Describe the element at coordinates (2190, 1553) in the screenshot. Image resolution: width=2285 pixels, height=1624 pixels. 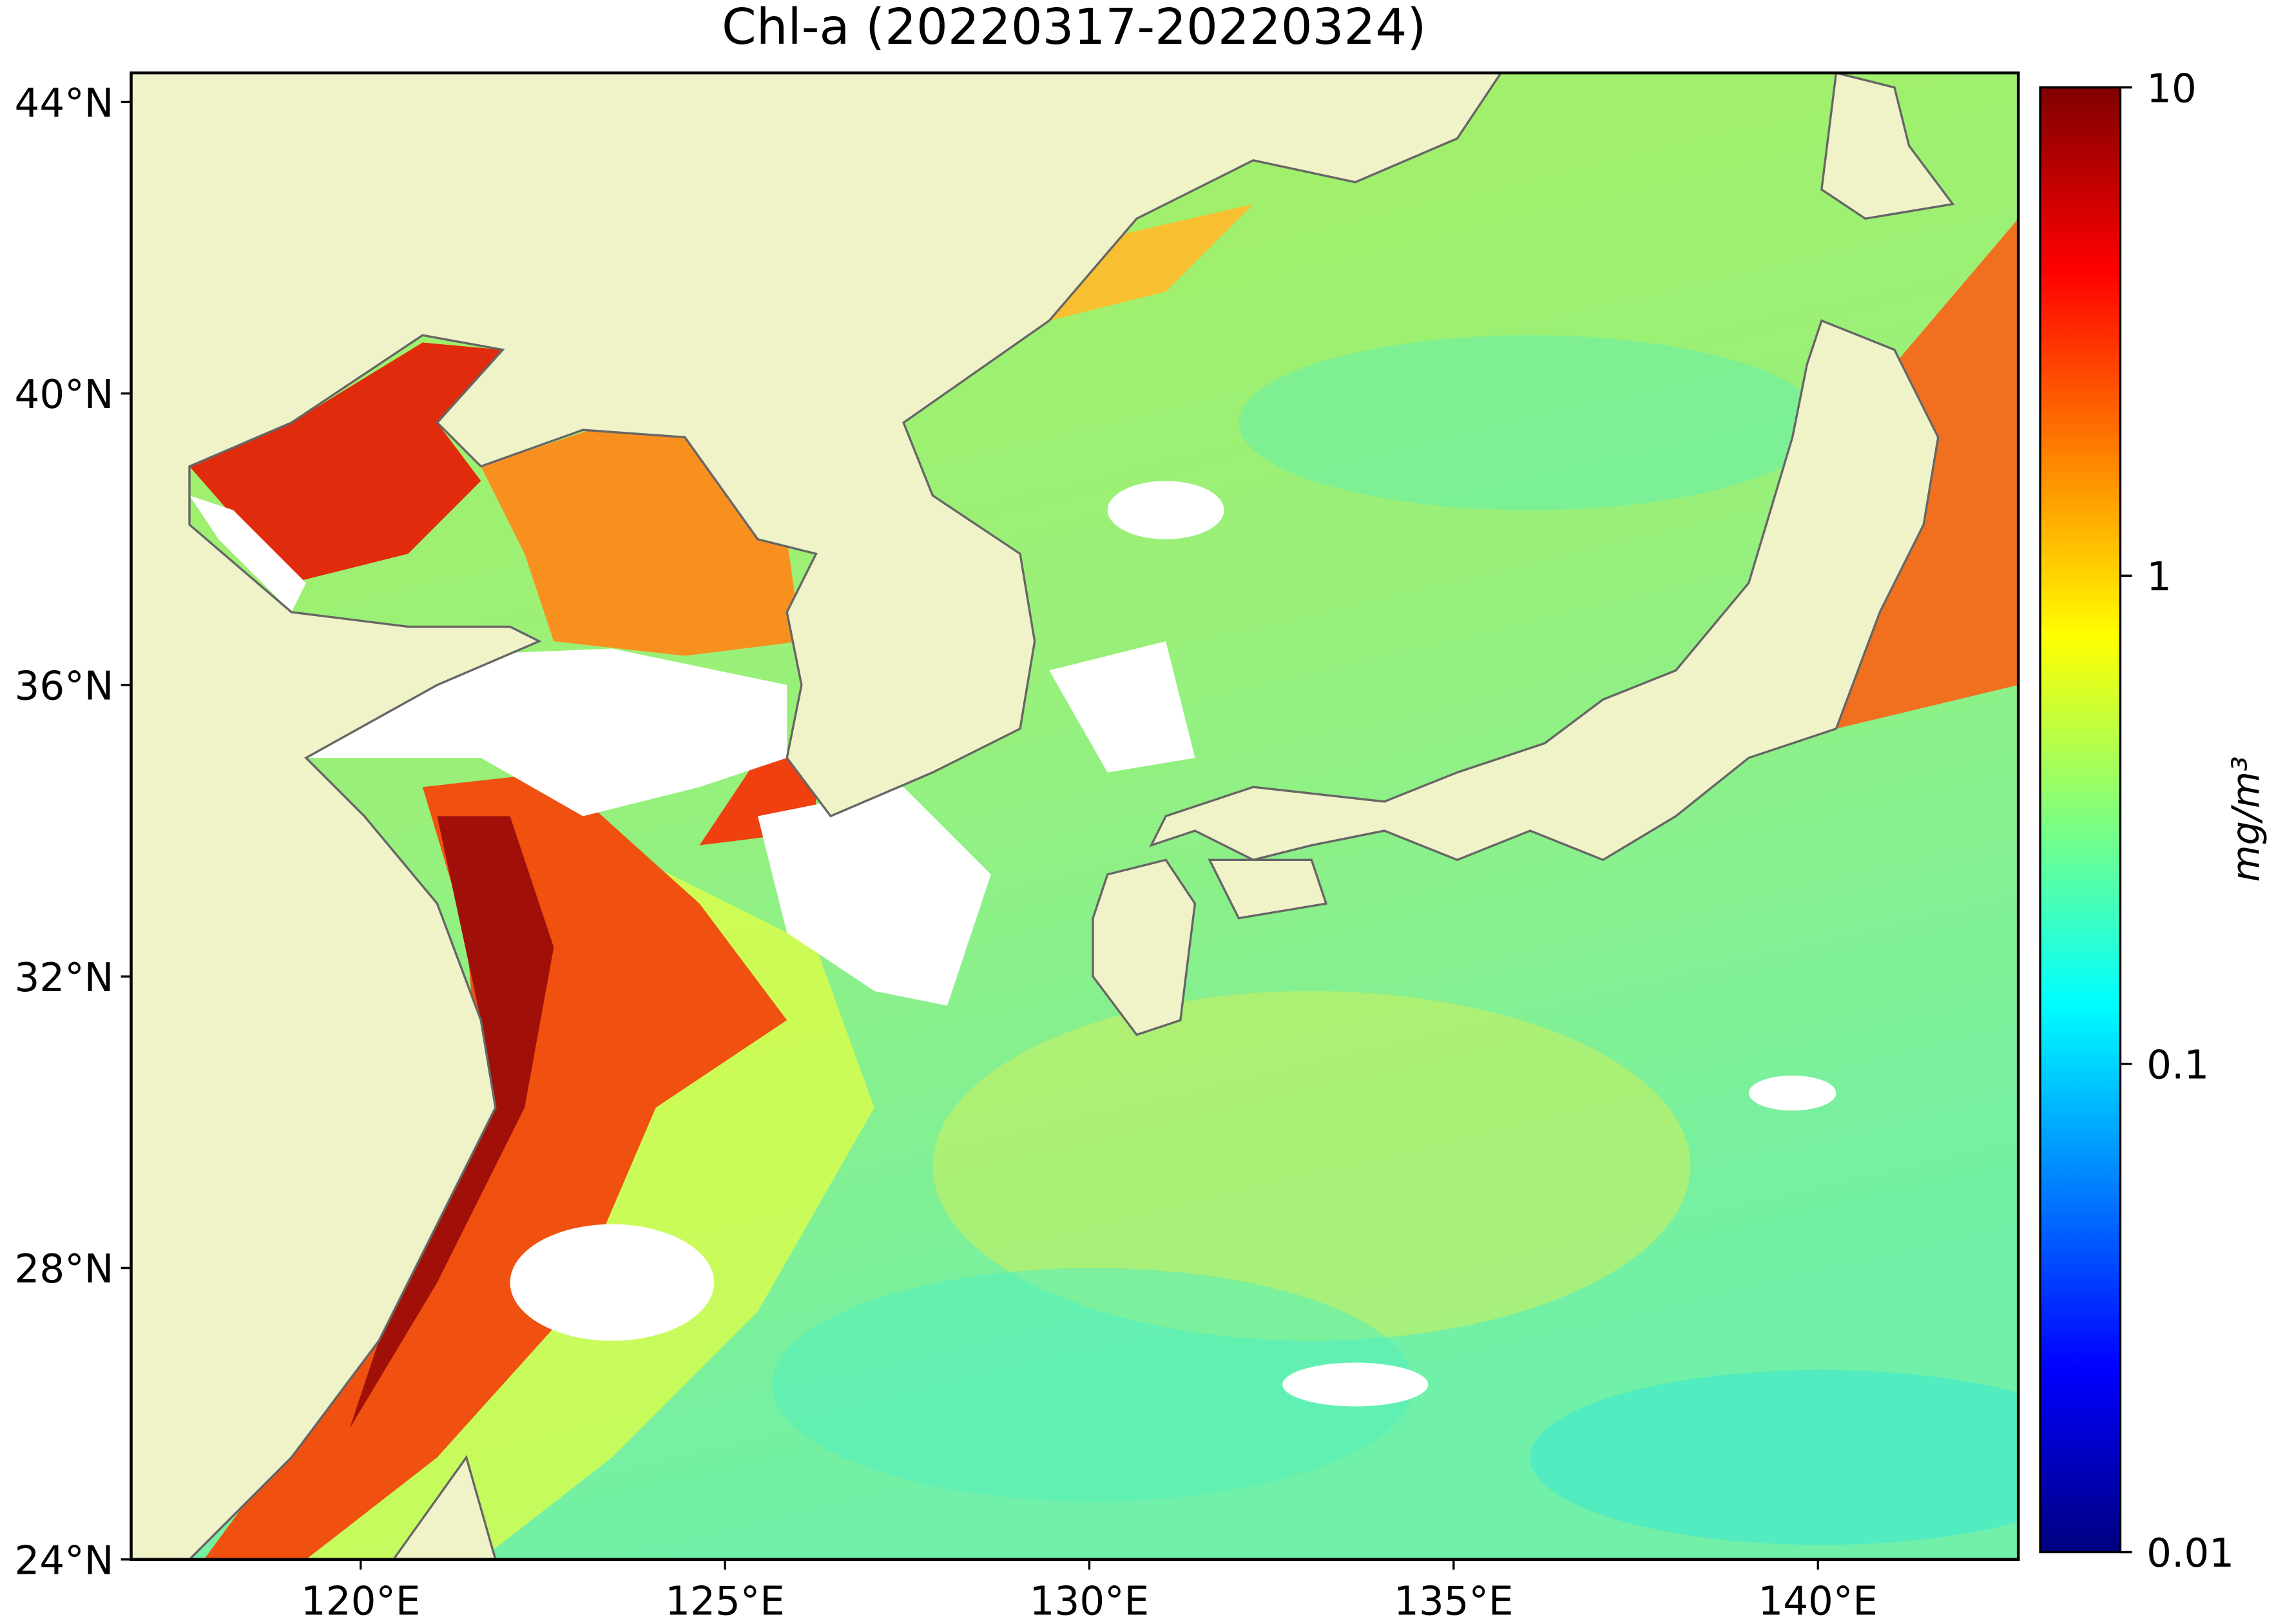
I see `colorbar-tick-label: 0.01` at that location.